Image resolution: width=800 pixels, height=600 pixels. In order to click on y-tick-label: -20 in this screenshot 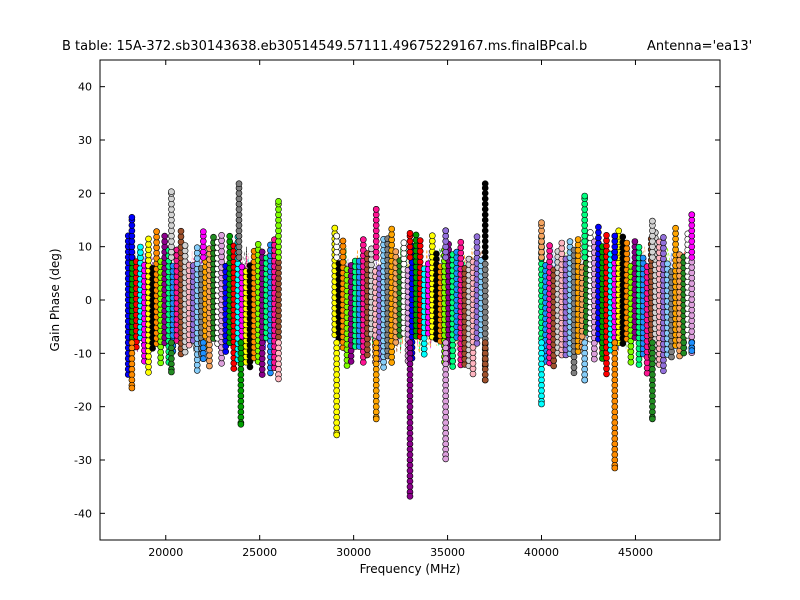, I will do `click(83, 407)`.